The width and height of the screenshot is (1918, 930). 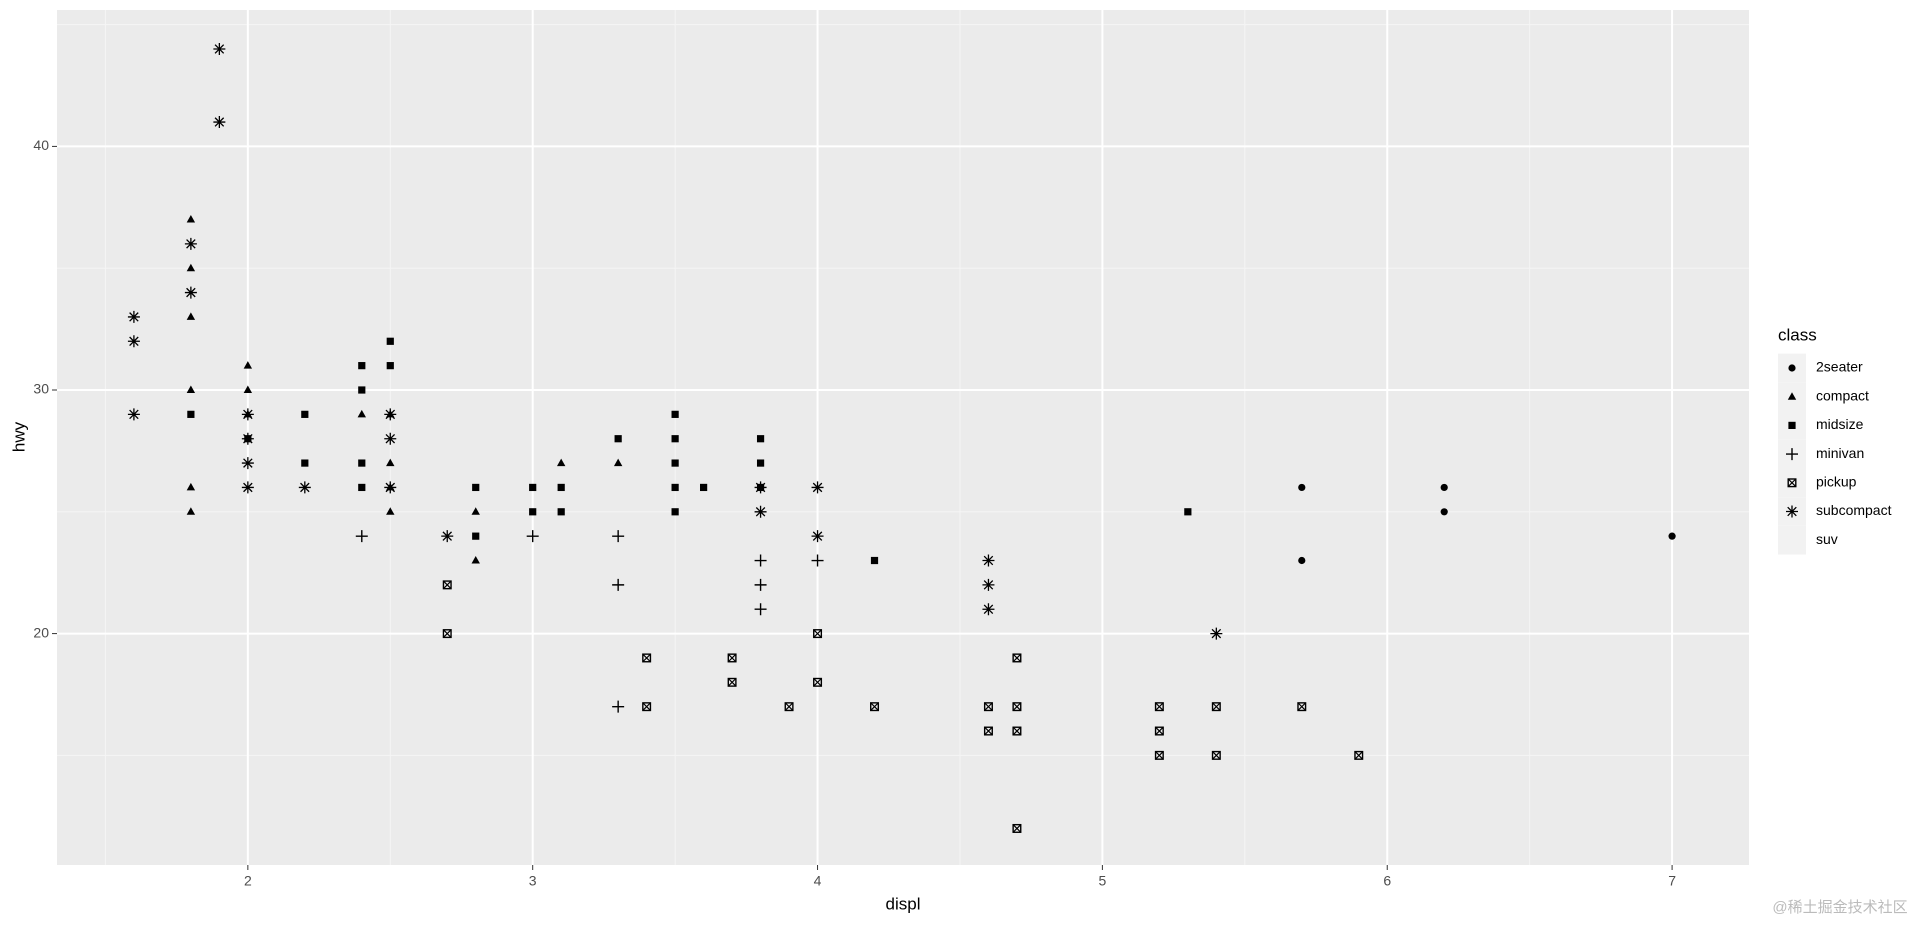 What do you see at coordinates (1840, 453) in the screenshot?
I see `legend-label: minivan` at bounding box center [1840, 453].